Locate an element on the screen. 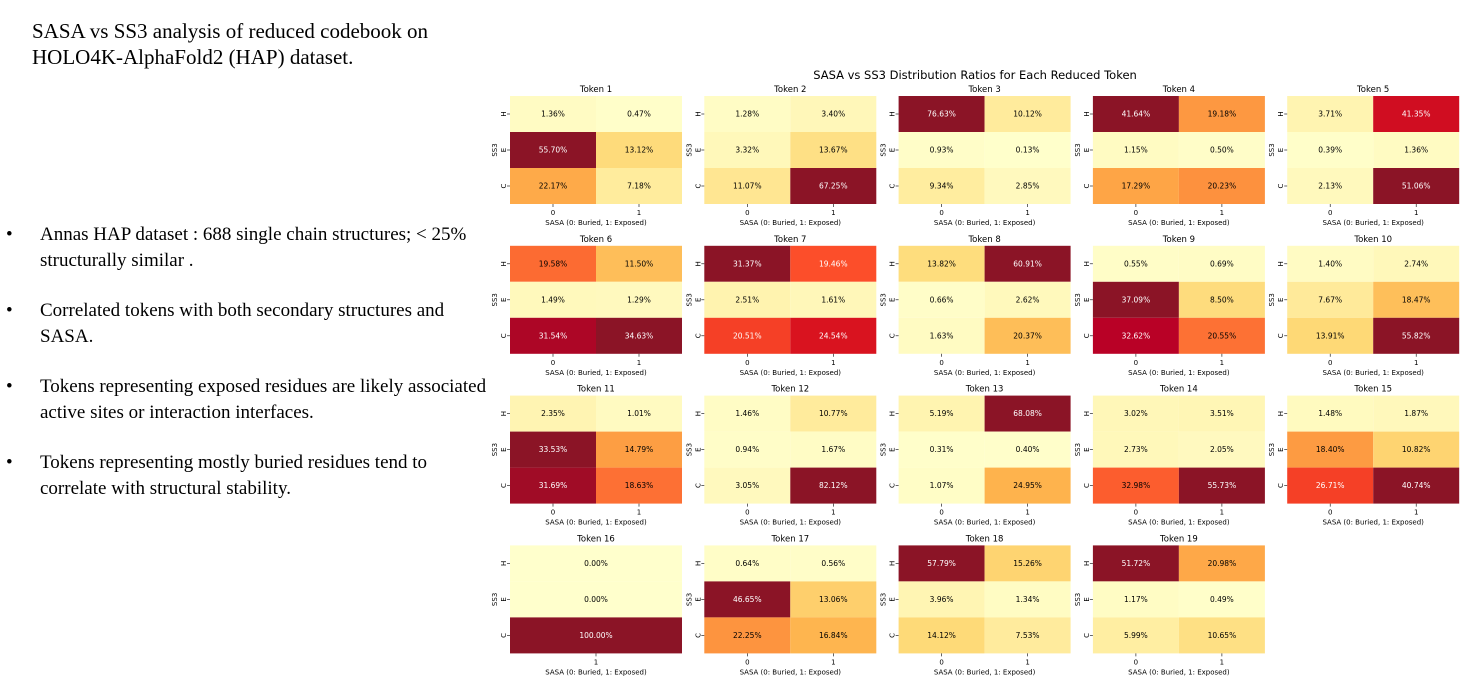  subplot-title: Token 18 is located at coordinates (984, 539).